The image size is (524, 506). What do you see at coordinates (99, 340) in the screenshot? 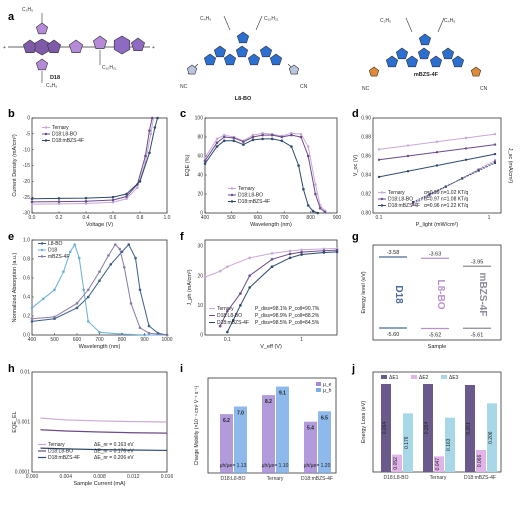
I see `x-tick-label: 700` at bounding box center [99, 340].